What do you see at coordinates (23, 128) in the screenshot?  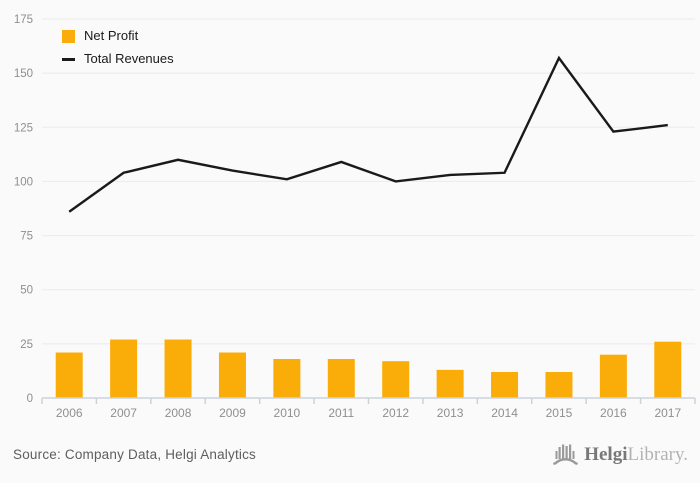 I see `y-axis-label-125: 125` at bounding box center [23, 128].